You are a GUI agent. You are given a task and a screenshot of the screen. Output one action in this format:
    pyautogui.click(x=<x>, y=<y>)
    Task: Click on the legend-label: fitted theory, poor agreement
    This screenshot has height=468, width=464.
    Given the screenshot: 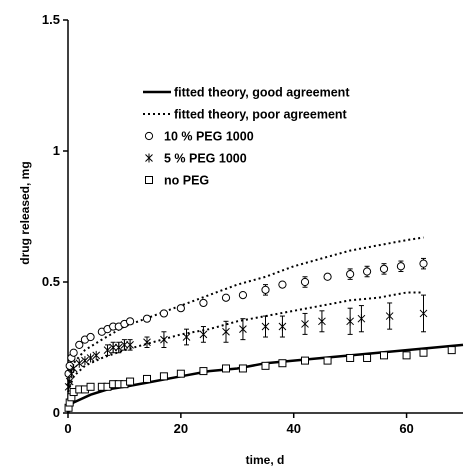 What is the action you would take?
    pyautogui.click(x=261, y=115)
    